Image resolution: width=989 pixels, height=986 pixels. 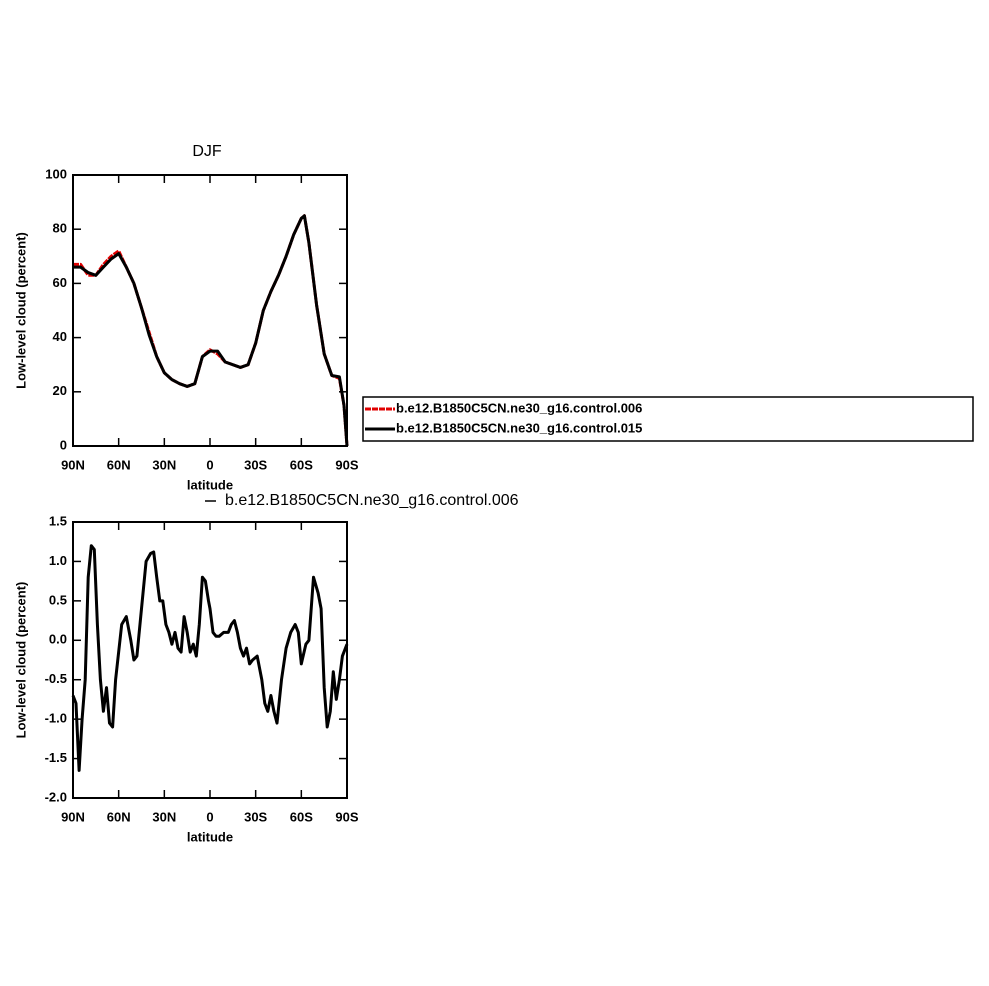 What do you see at coordinates (519, 427) in the screenshot?
I see `legend-label: b.e12.B1850C5CN.ne30_g16.control.015` at bounding box center [519, 427].